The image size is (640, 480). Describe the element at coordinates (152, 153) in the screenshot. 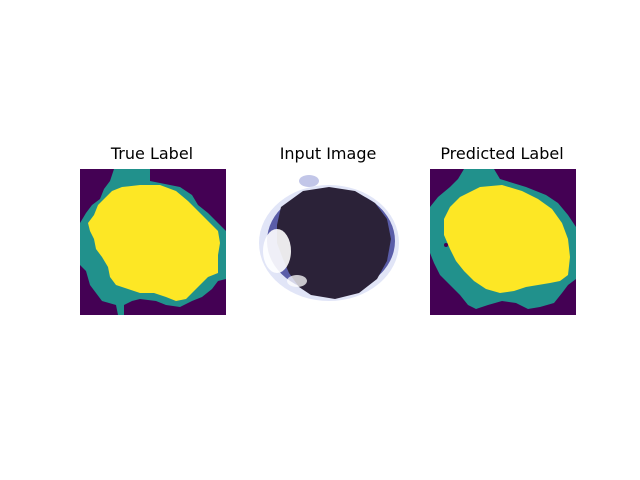

I see `true-label-title: True Label` at that location.